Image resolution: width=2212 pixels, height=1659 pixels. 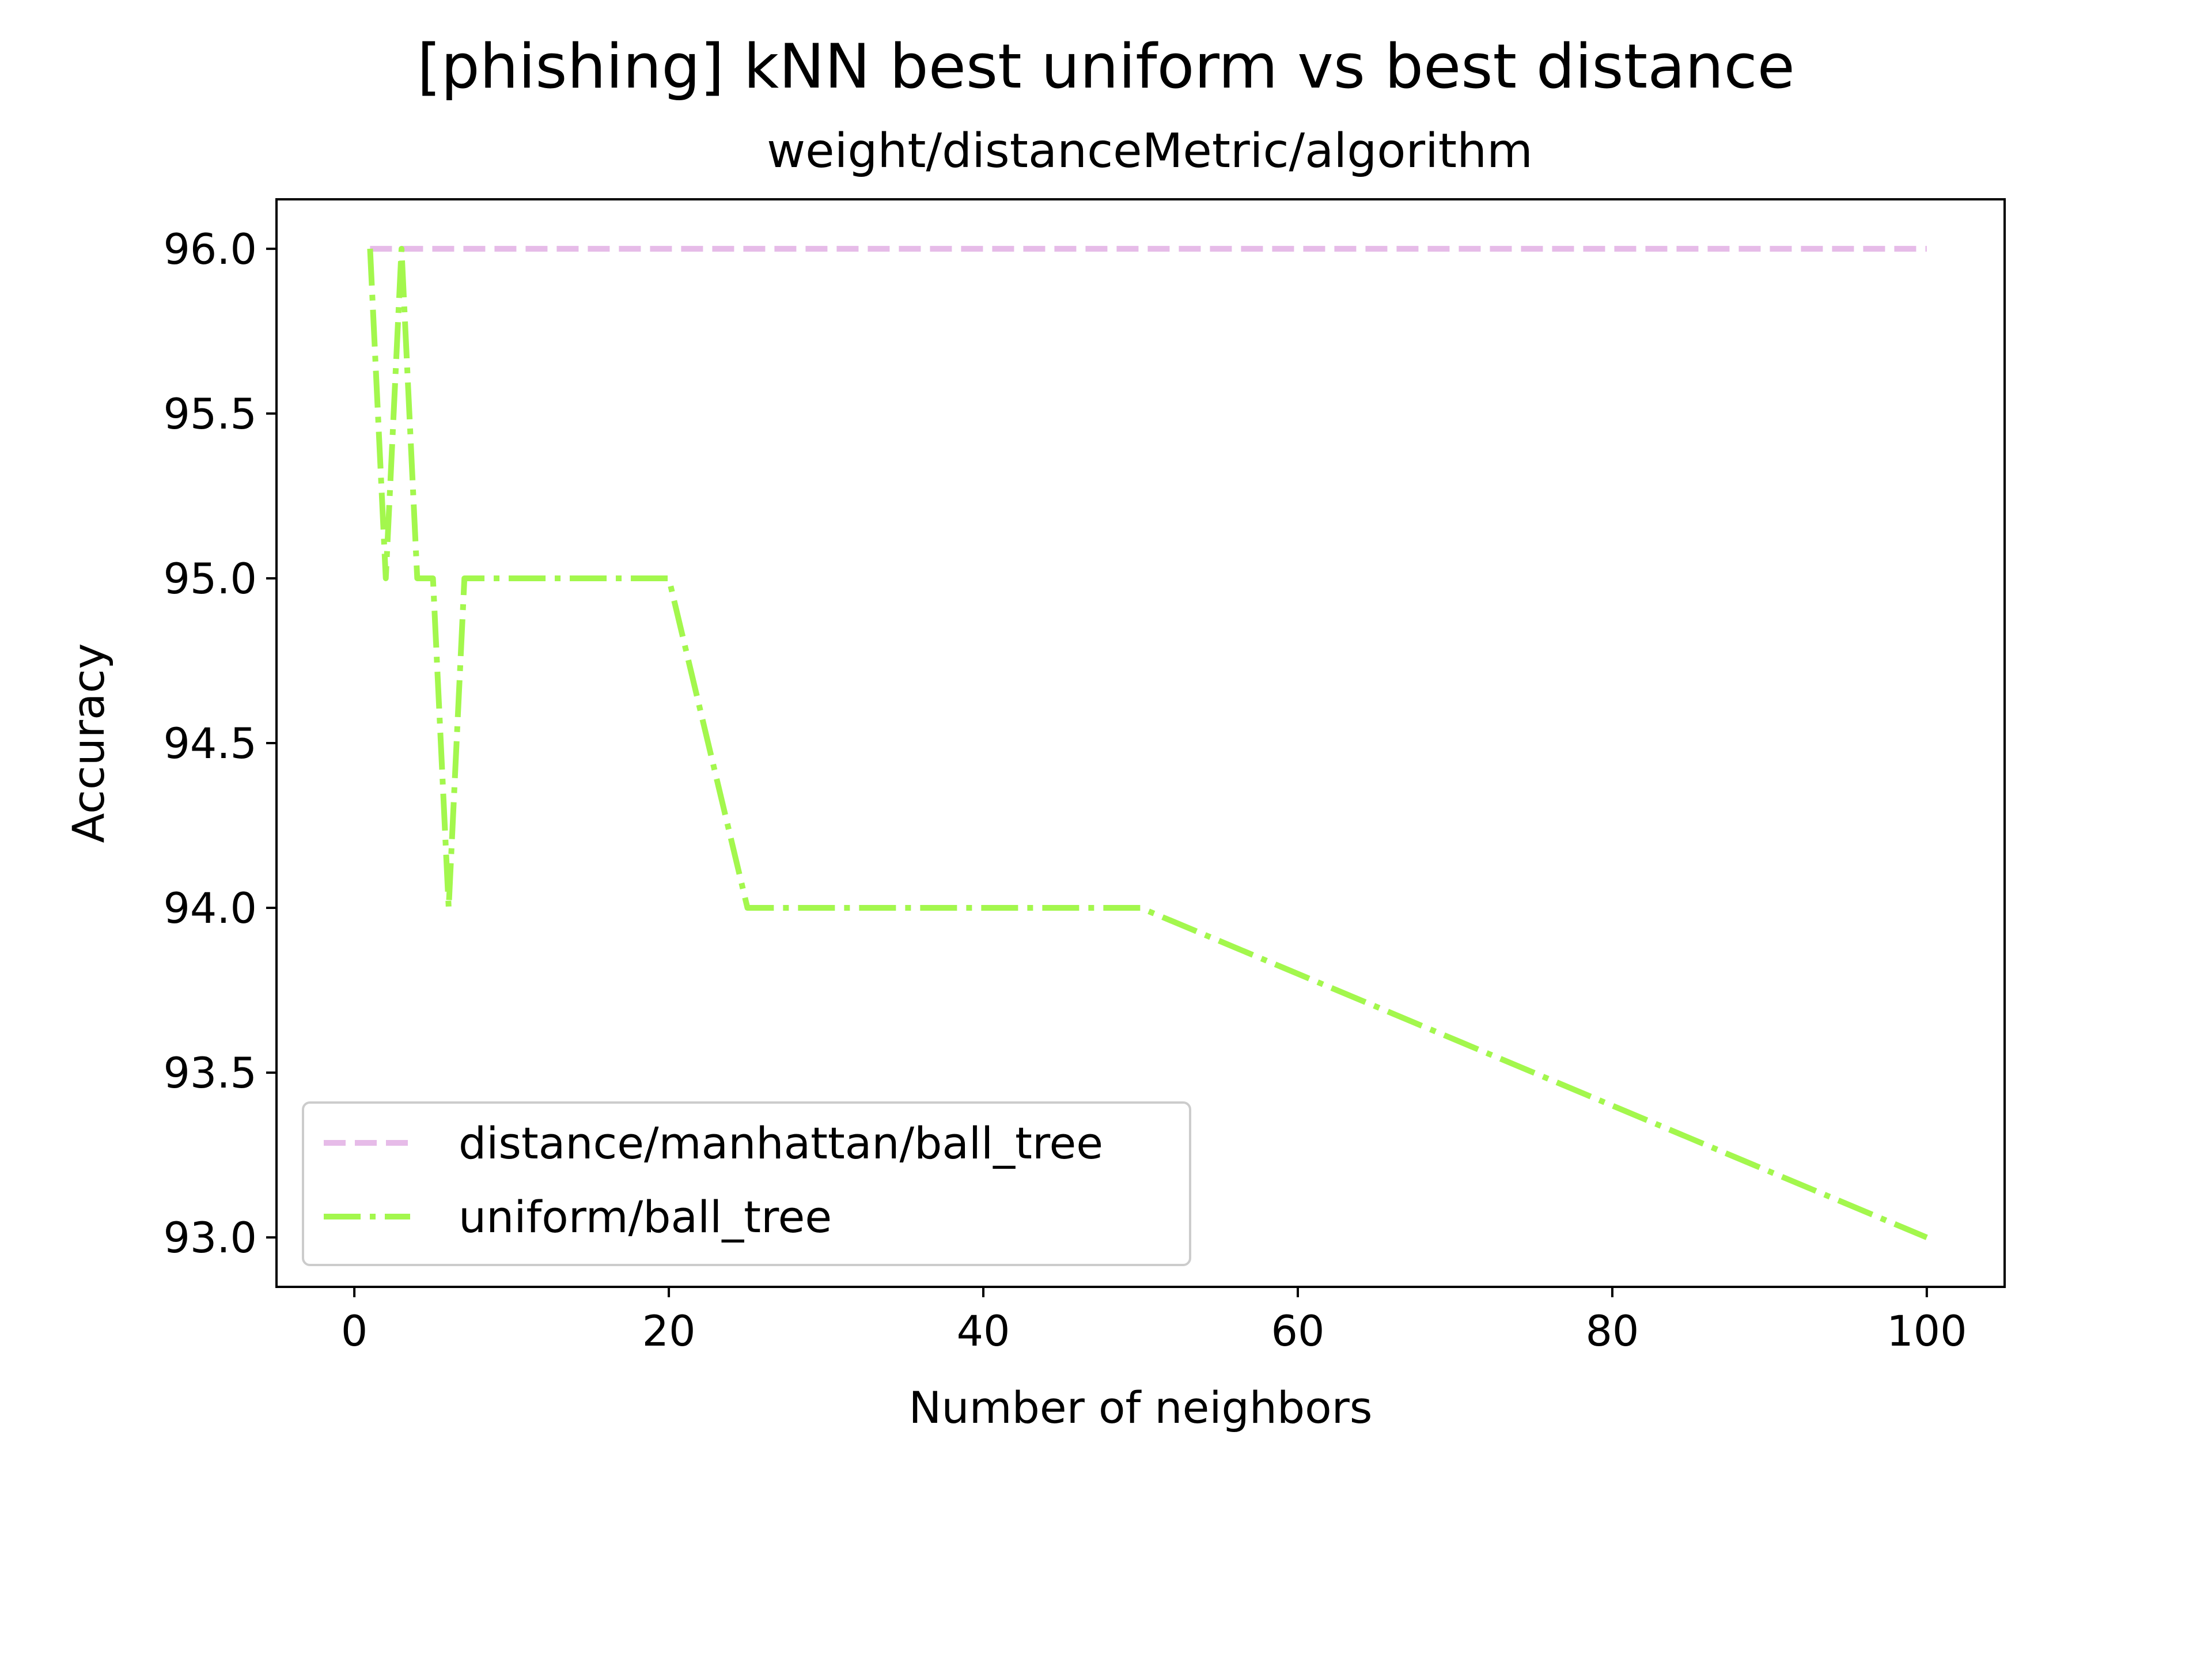 I want to click on legend-frame, so click(x=746, y=1183).